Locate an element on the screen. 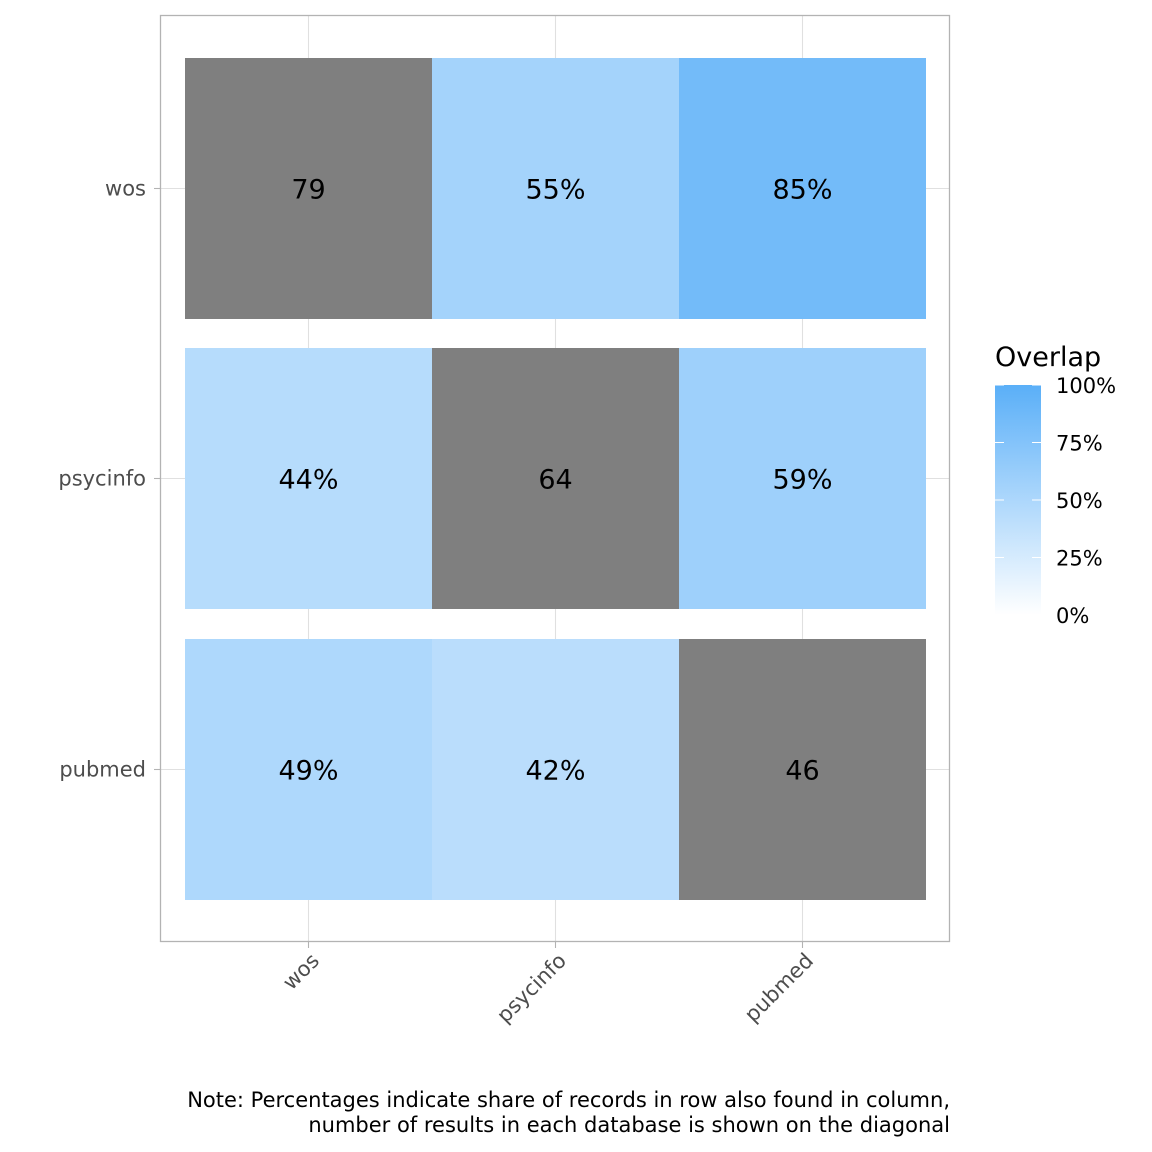 This screenshot has width=1152, height=1152. cell-label-psycinfo-psycinfo: 64 is located at coordinates (555, 480).